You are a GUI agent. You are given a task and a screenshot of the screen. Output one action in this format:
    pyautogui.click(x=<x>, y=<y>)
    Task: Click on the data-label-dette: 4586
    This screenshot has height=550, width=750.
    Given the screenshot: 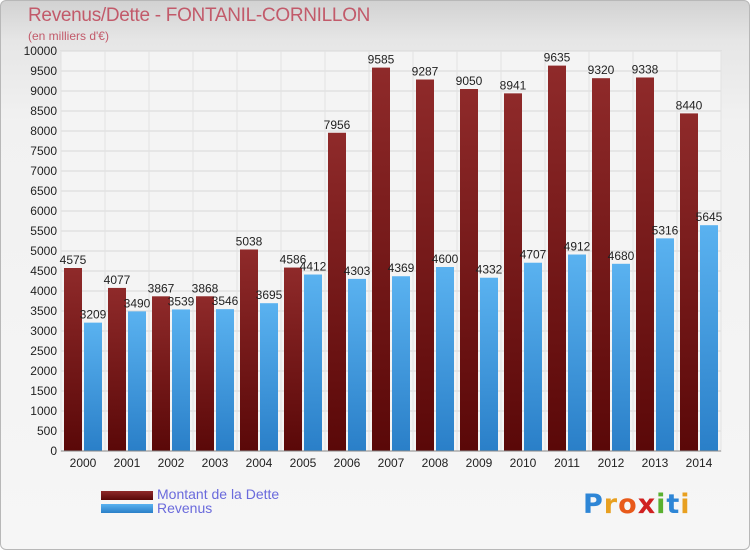 What is the action you would take?
    pyautogui.click(x=293, y=260)
    